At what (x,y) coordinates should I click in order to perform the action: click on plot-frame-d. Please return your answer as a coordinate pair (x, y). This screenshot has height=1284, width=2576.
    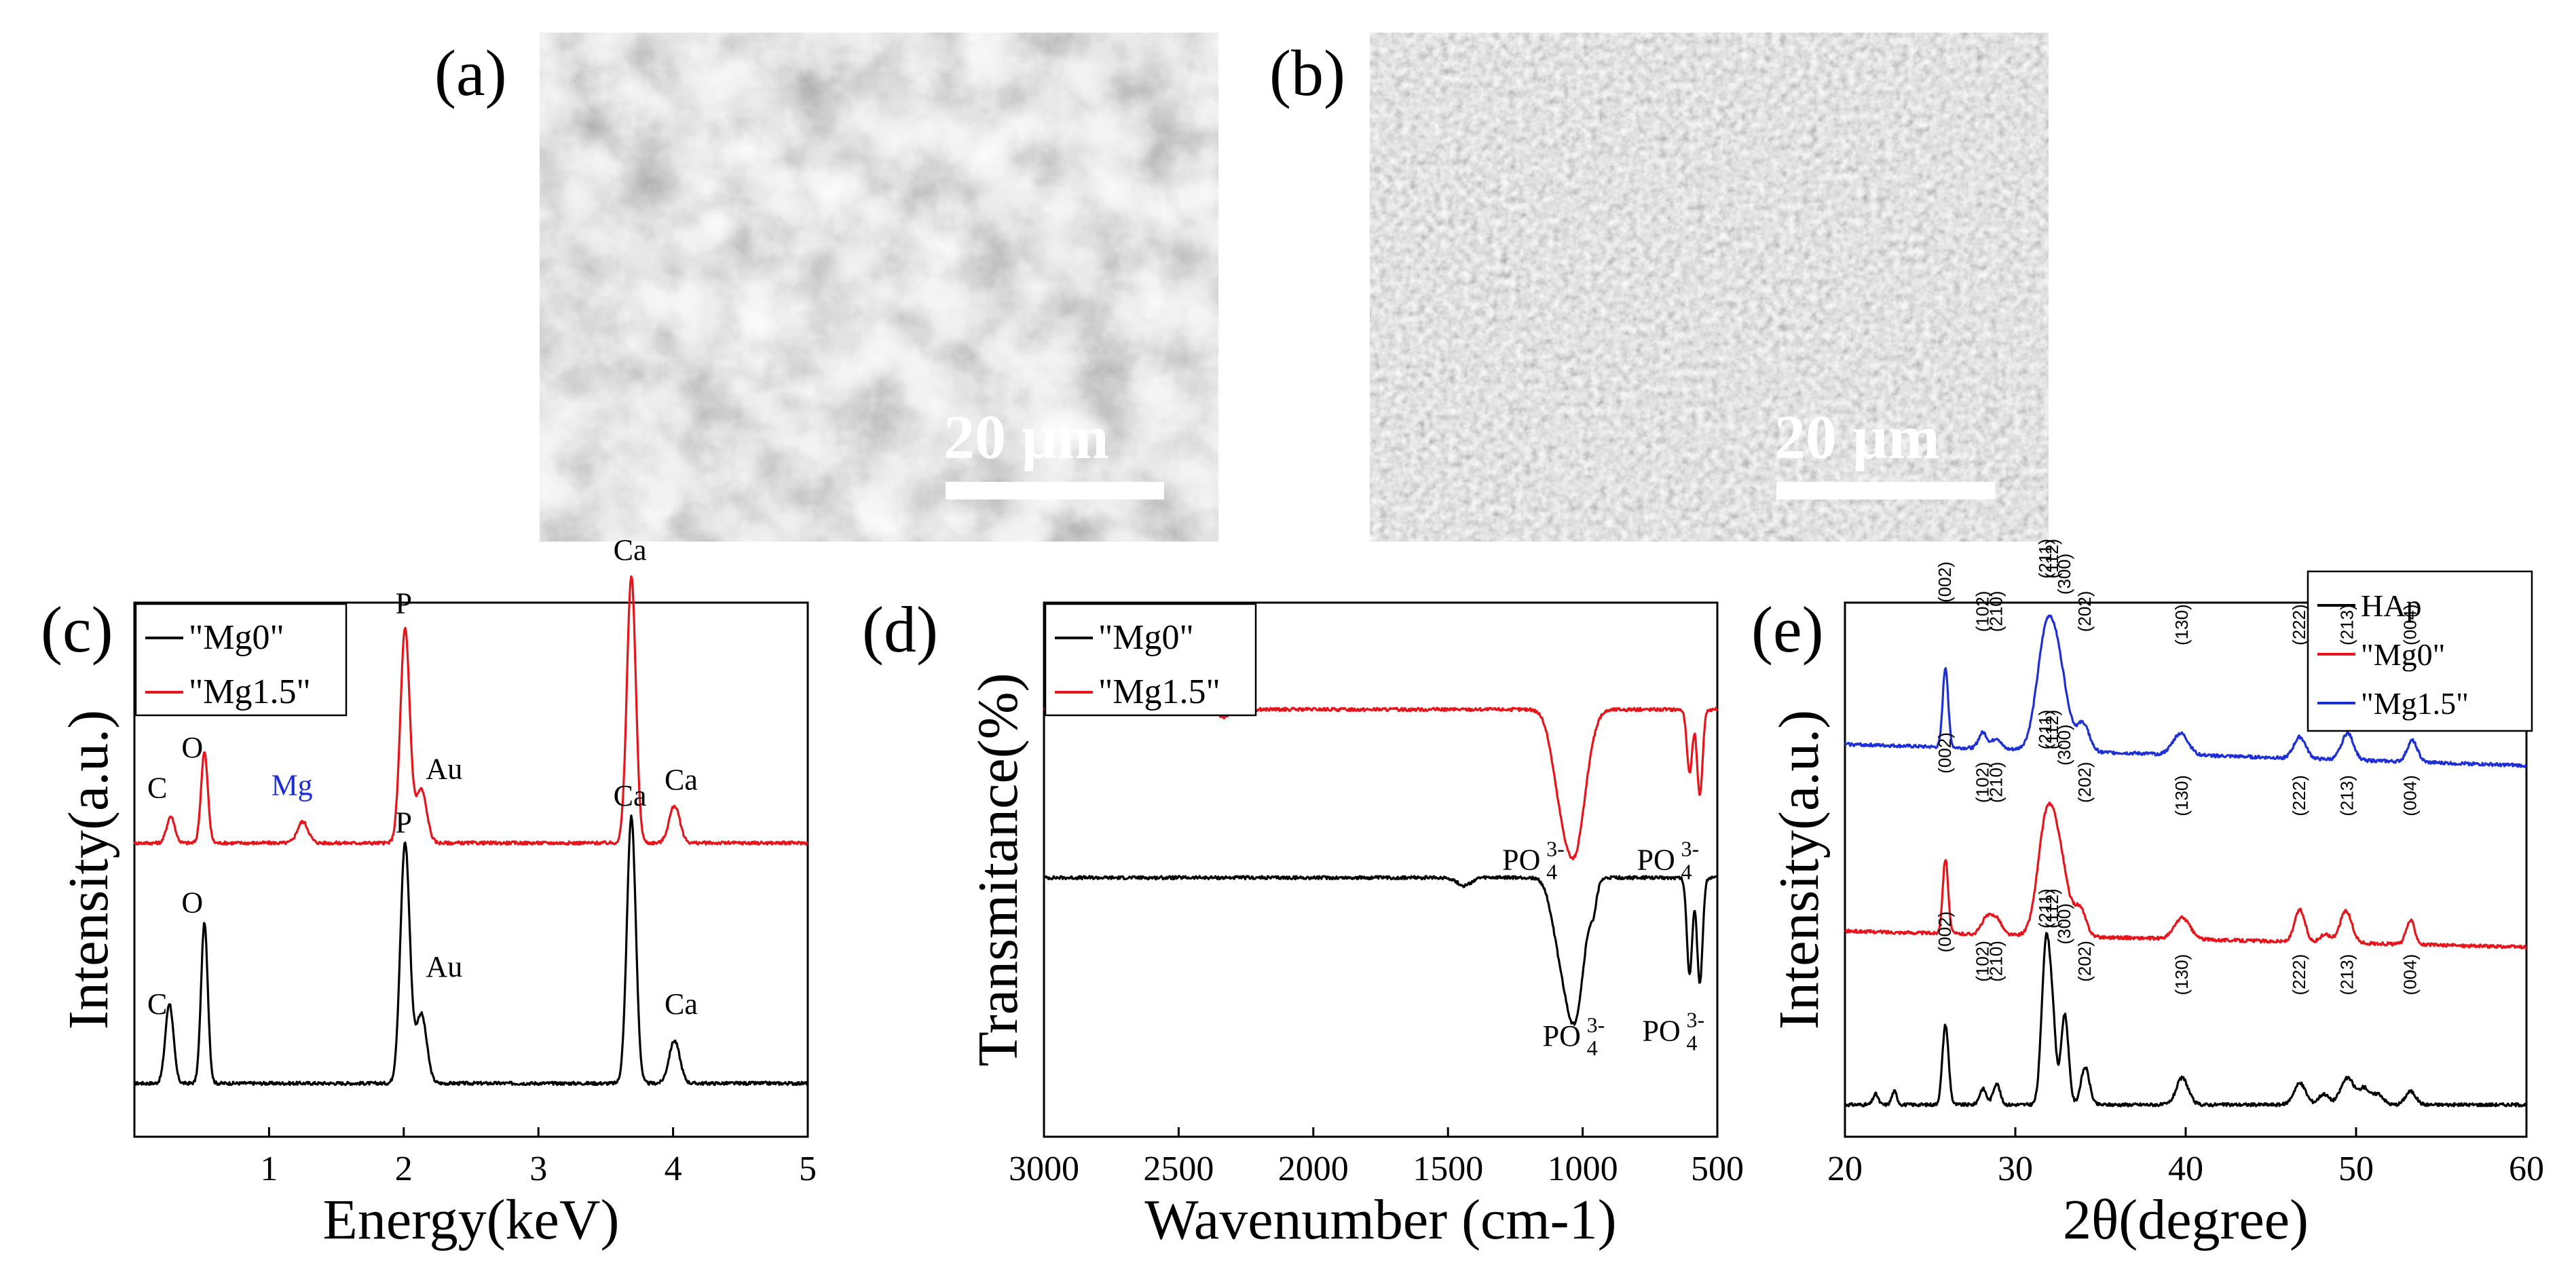
    Looking at the image, I should click on (1381, 870).